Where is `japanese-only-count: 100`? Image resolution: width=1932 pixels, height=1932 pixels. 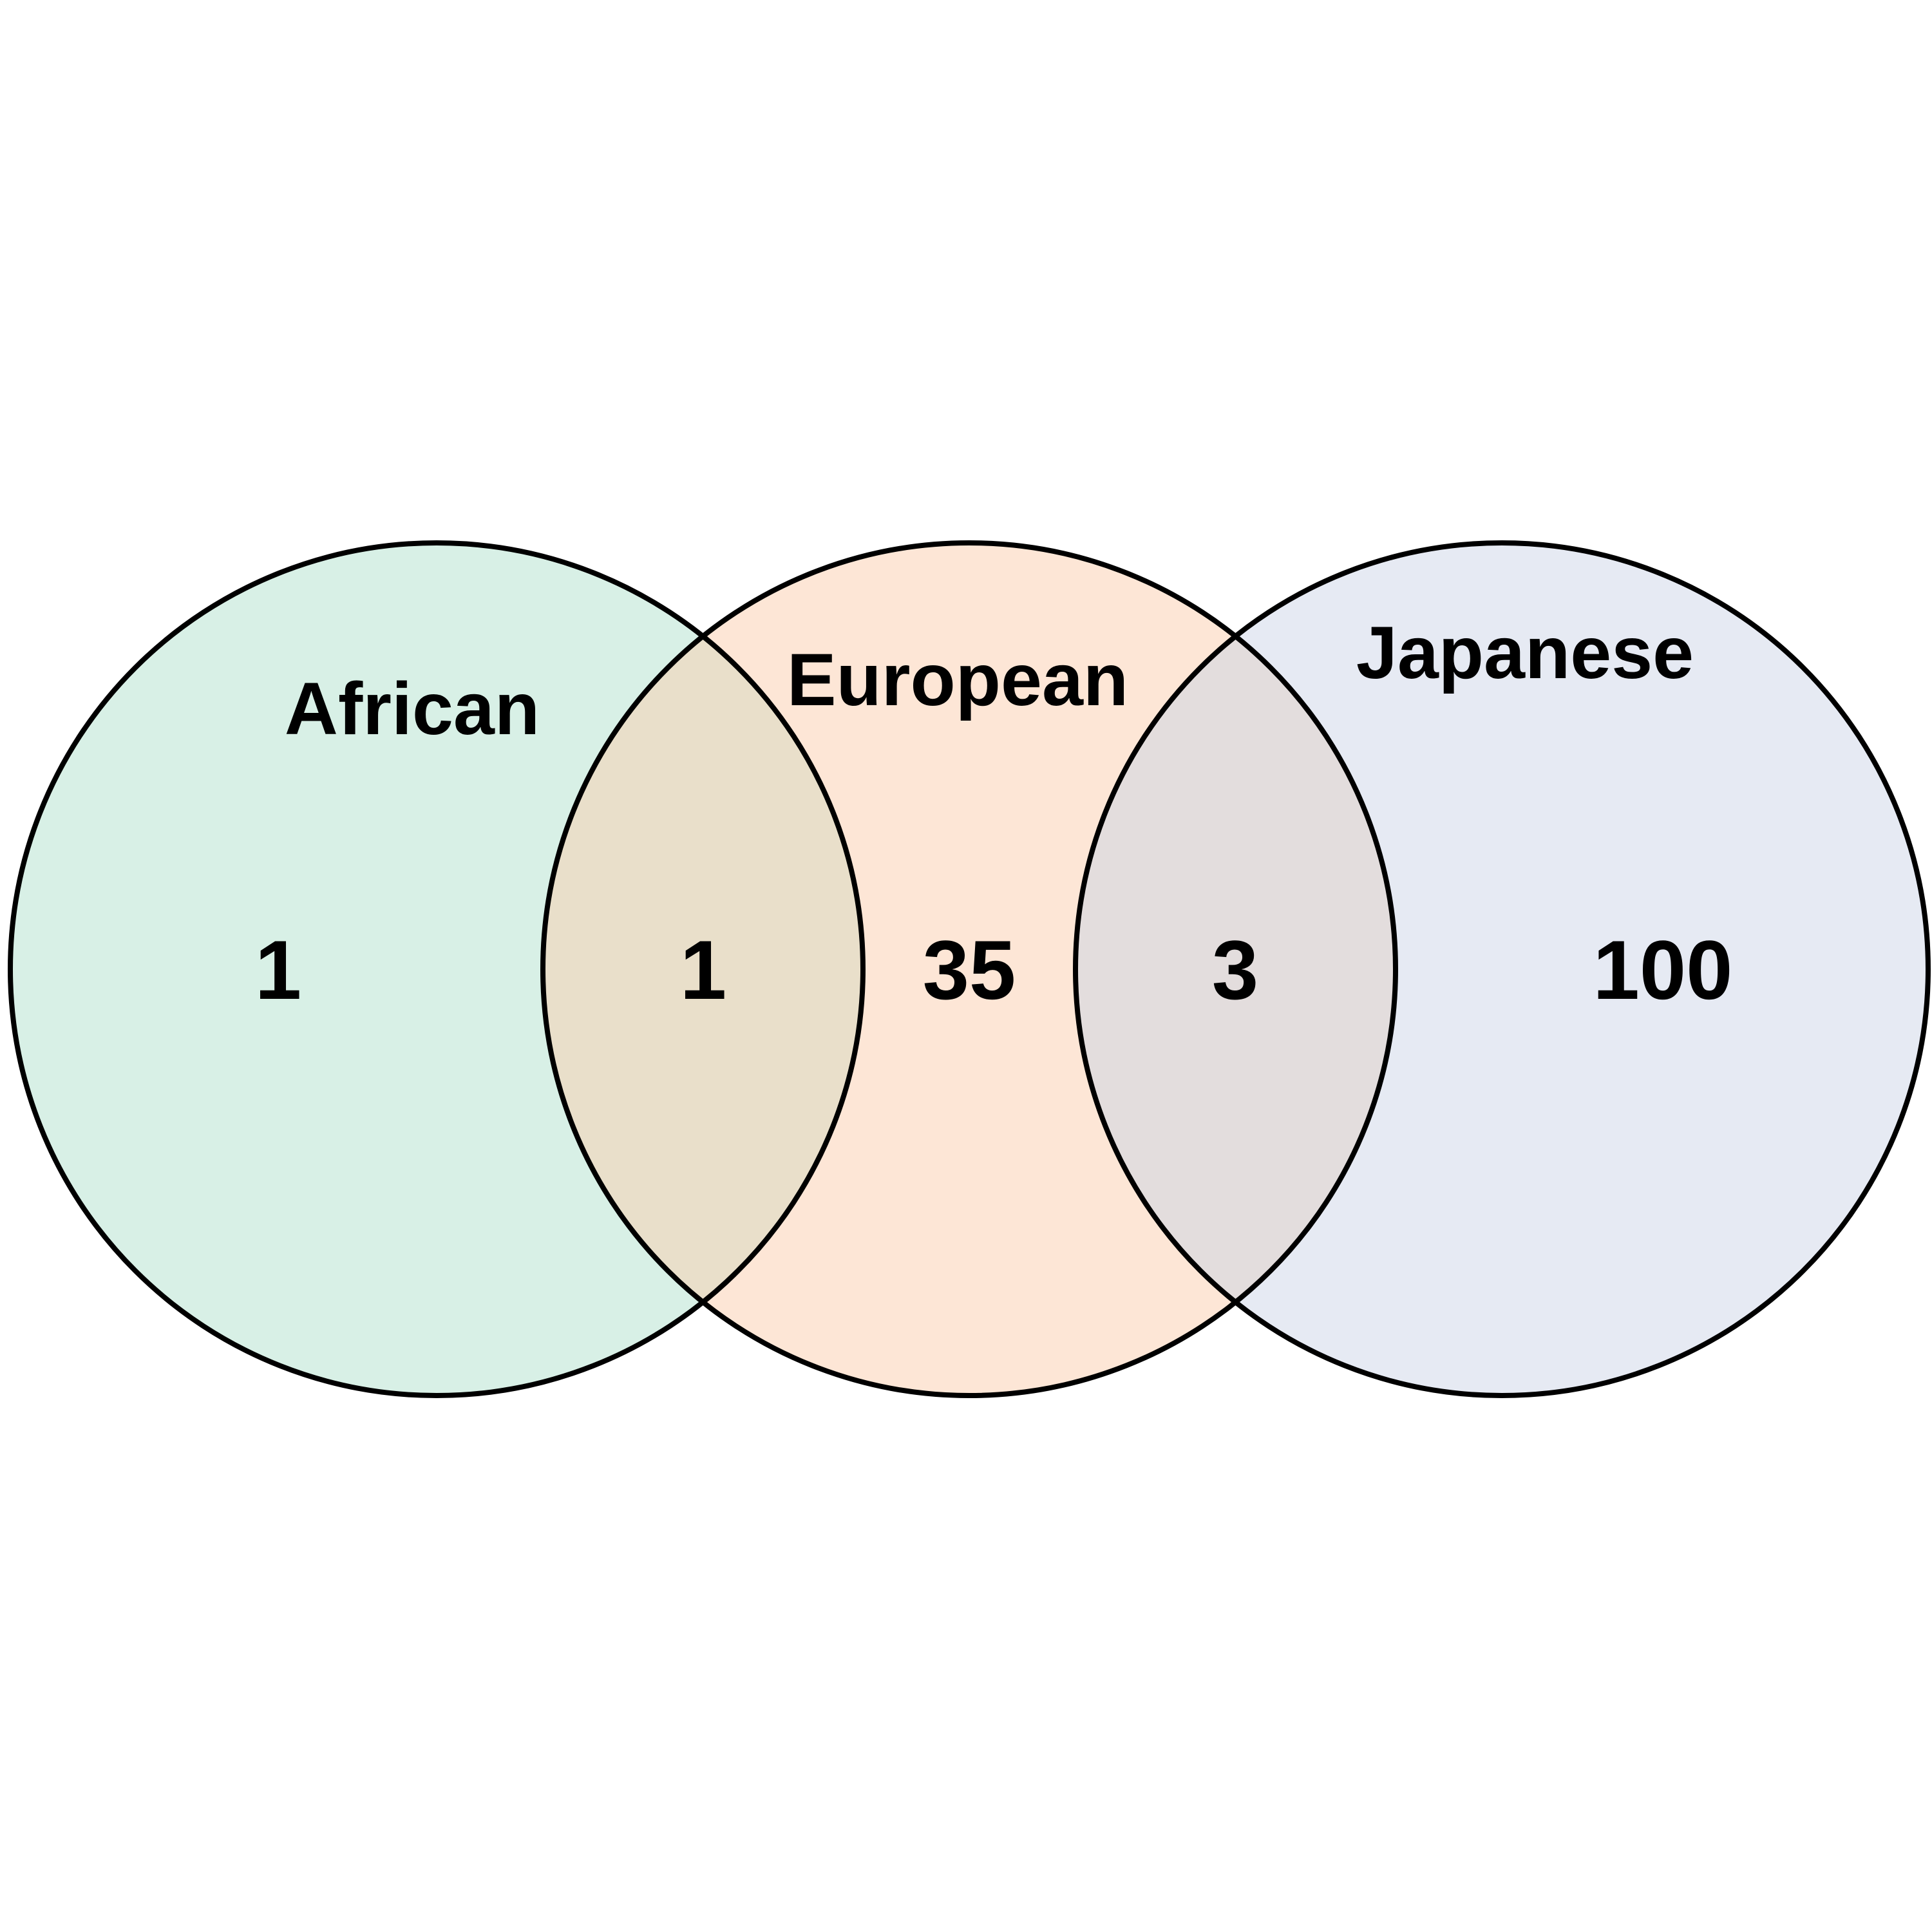 japanese-only-count: 100 is located at coordinates (1663, 970).